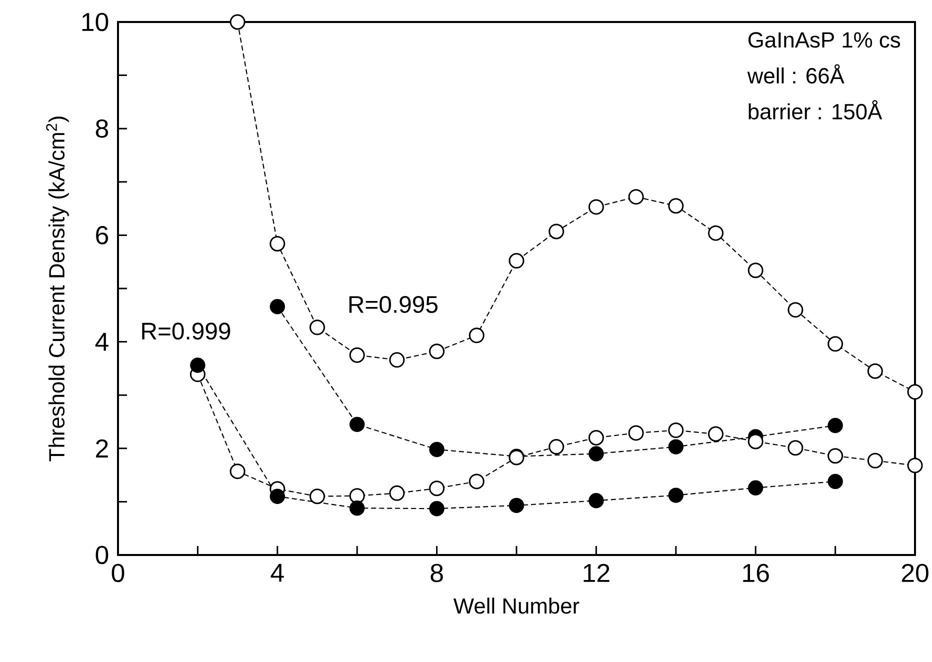 The image size is (932, 662). Describe the element at coordinates (102, 555) in the screenshot. I see `y-tick-label: 0` at that location.